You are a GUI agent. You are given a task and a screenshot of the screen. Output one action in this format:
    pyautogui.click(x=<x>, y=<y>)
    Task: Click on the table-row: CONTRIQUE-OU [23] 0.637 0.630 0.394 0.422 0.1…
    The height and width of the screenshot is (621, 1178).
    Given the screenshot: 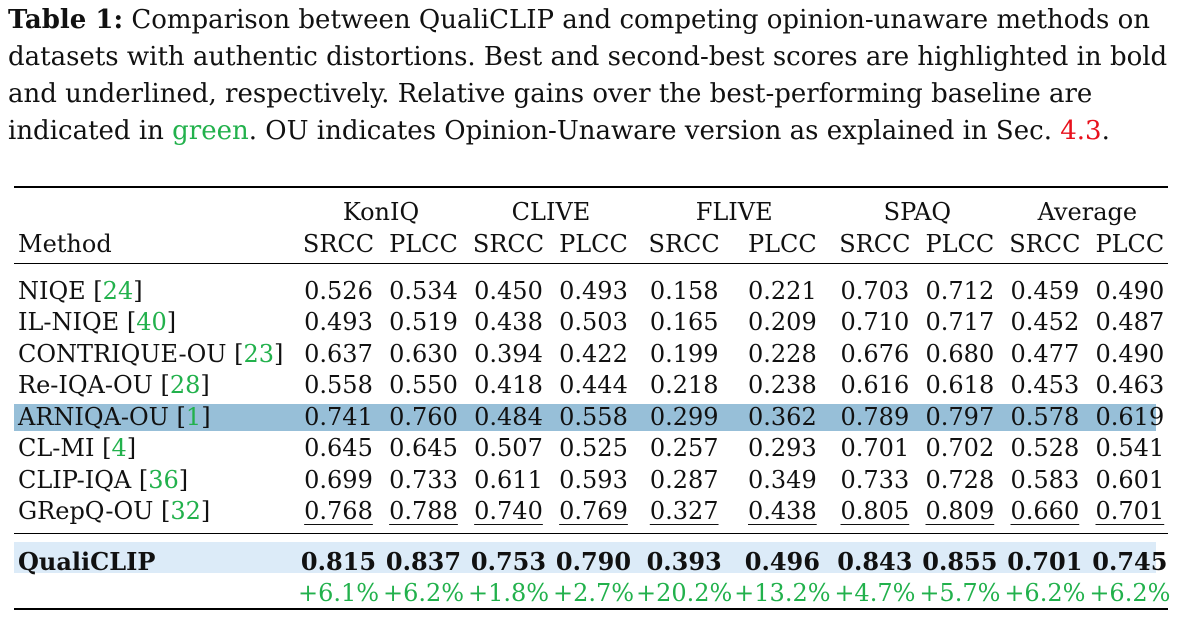 What is the action you would take?
    pyautogui.click(x=595, y=354)
    